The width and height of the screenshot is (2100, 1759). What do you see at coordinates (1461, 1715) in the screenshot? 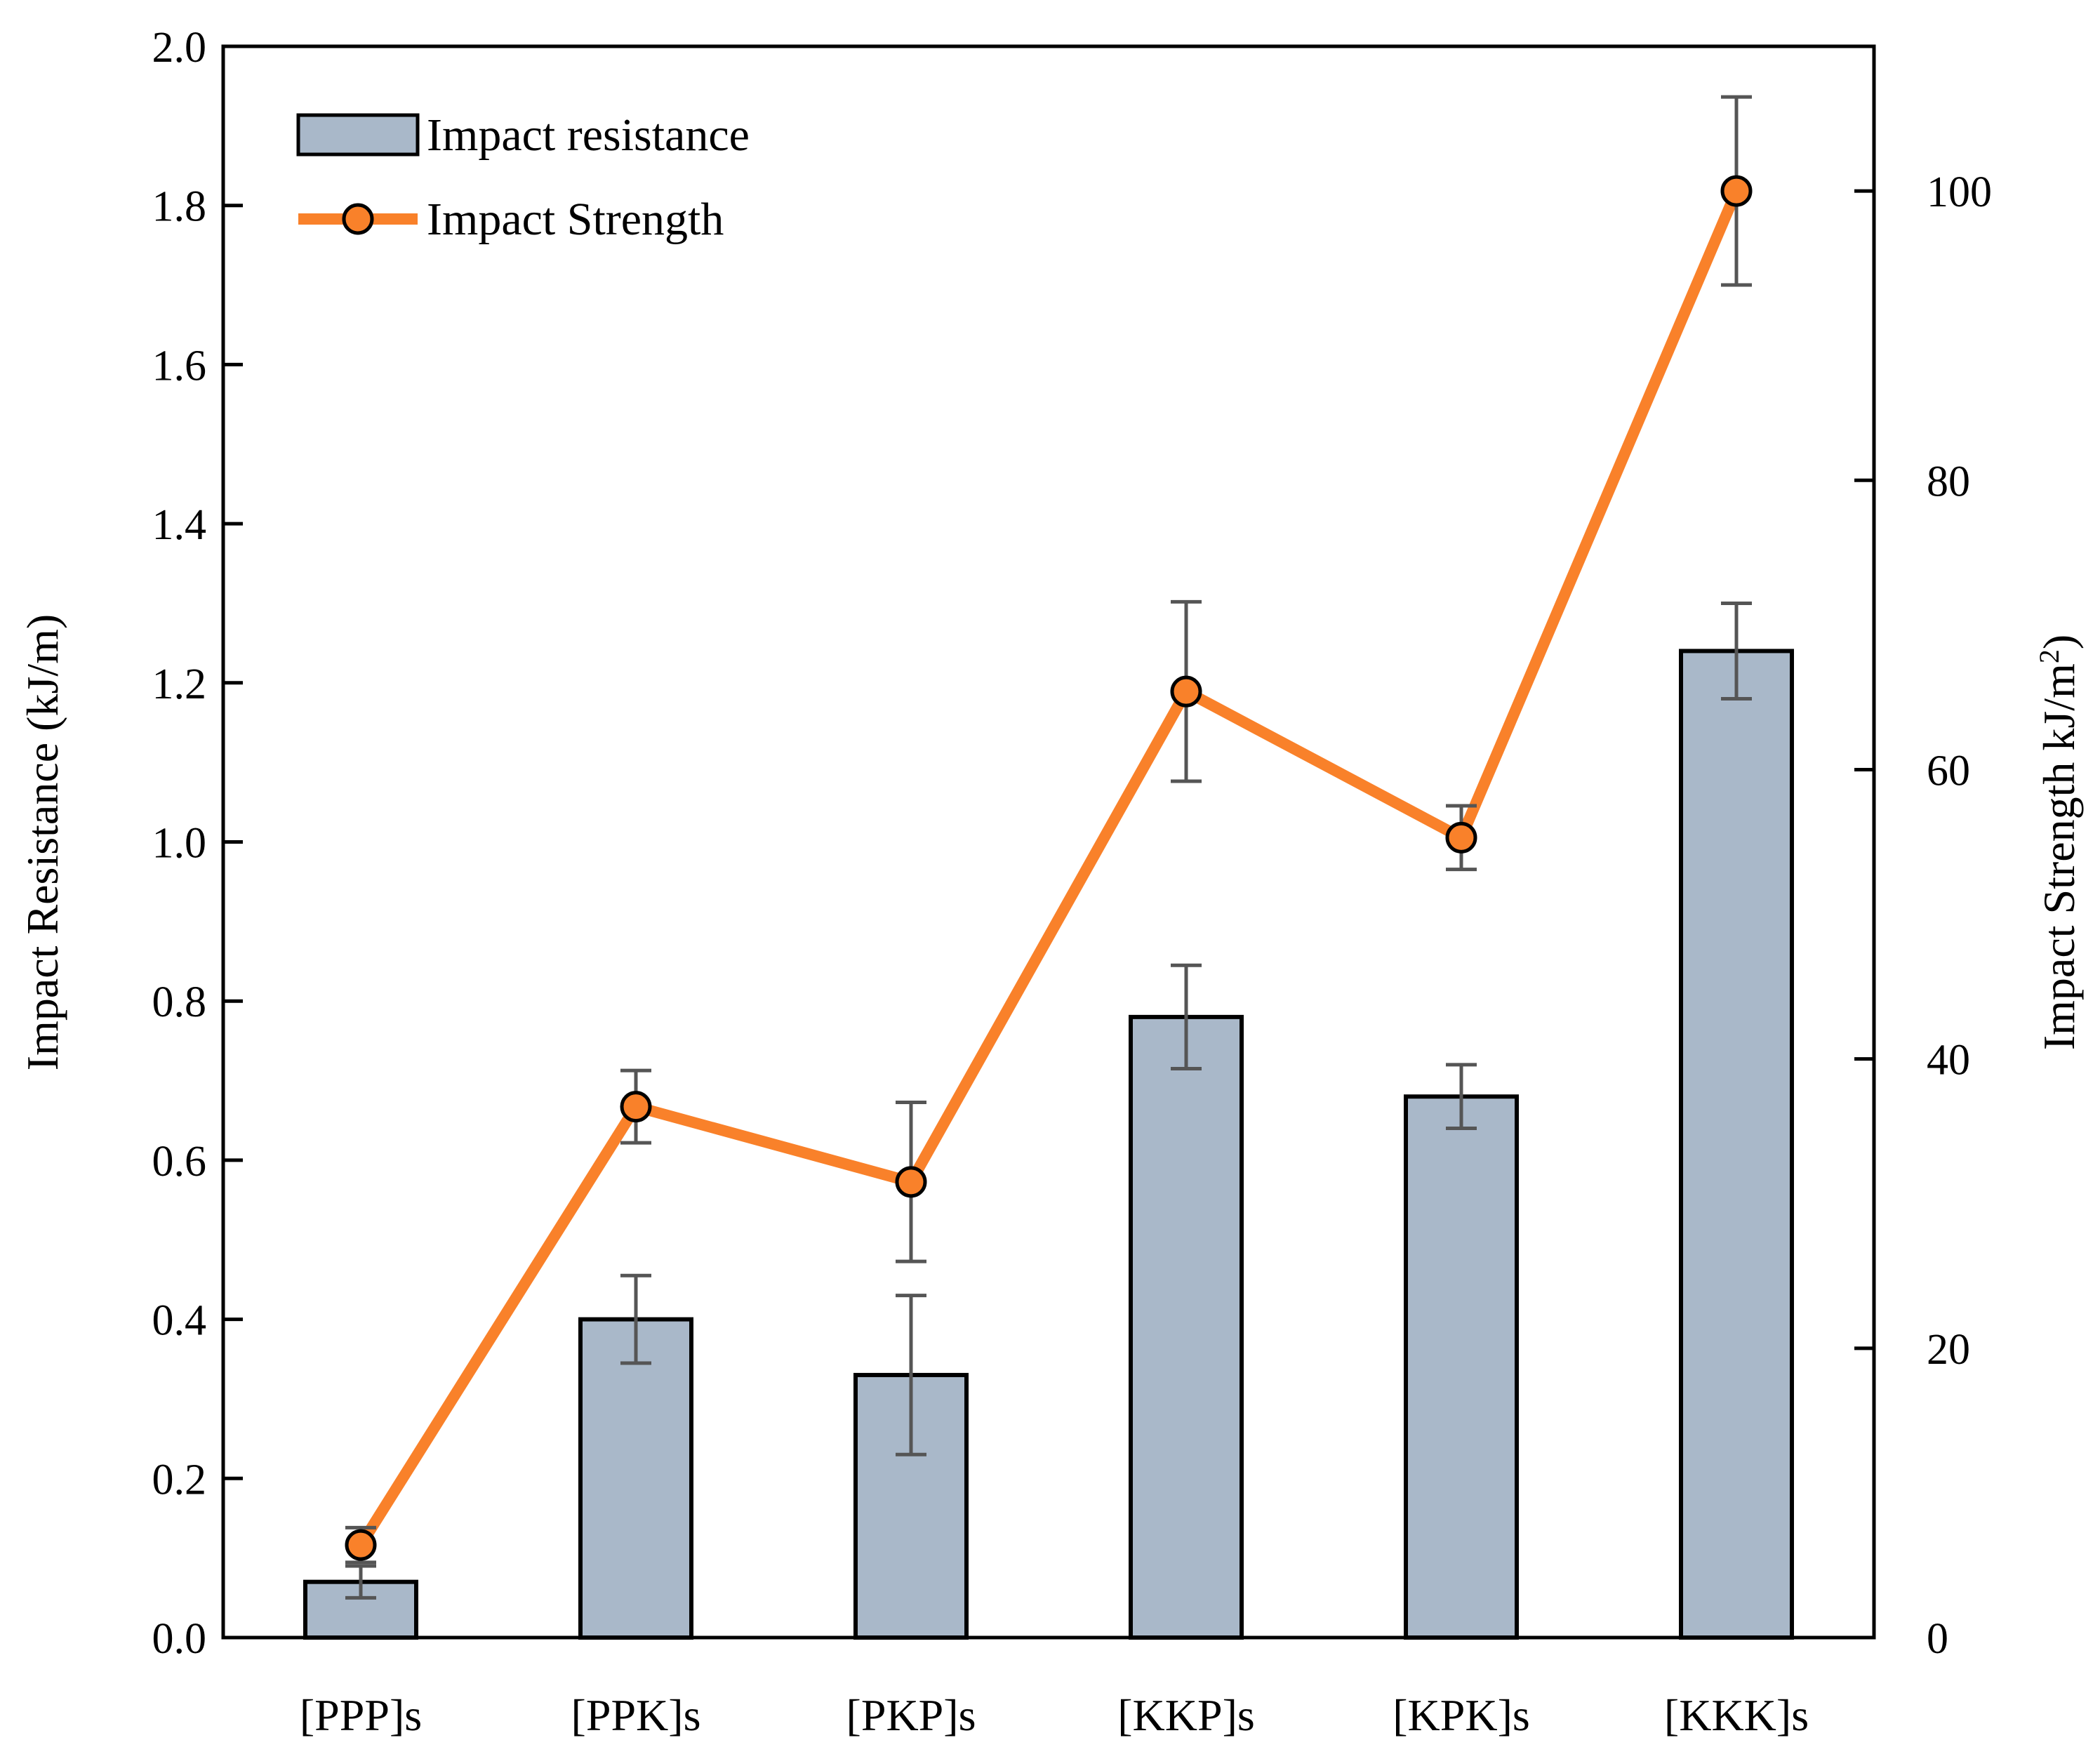
I see `x-tick-label: [KPK]s` at bounding box center [1461, 1715].